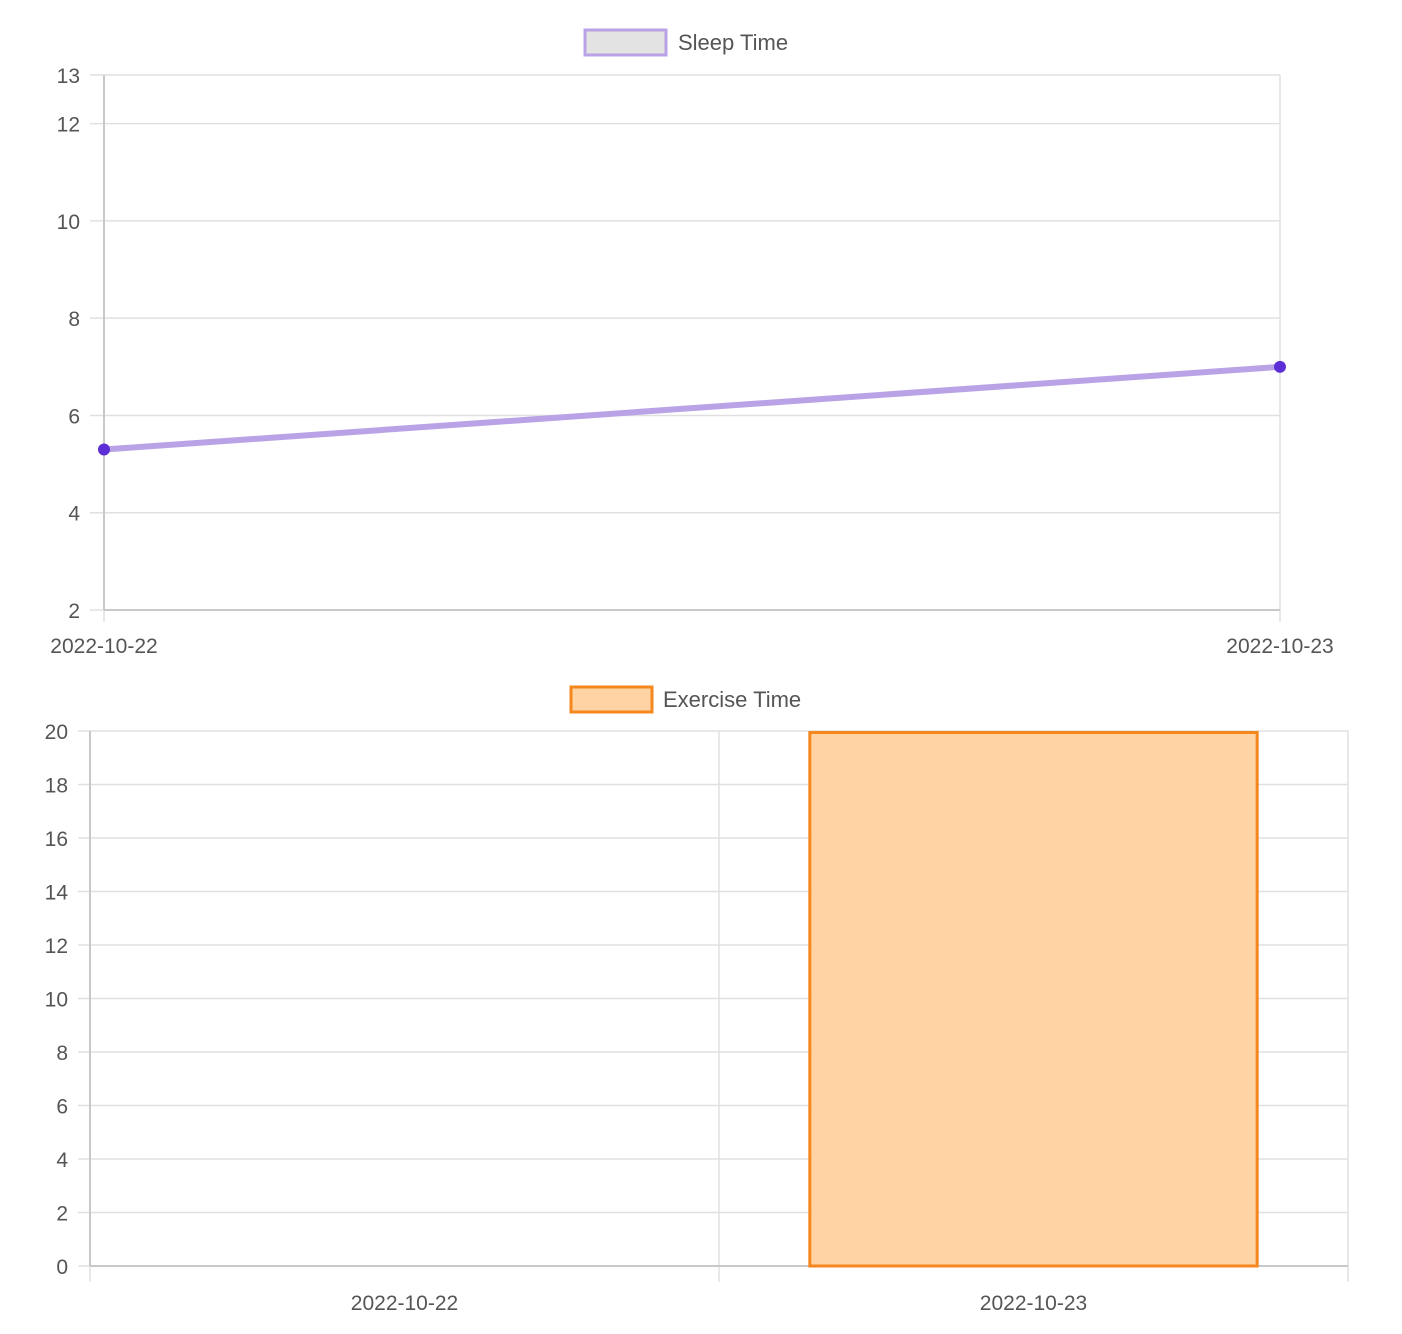 This screenshot has width=1402, height=1334. Describe the element at coordinates (68, 76) in the screenshot. I see `y-tick-label: 13` at that location.